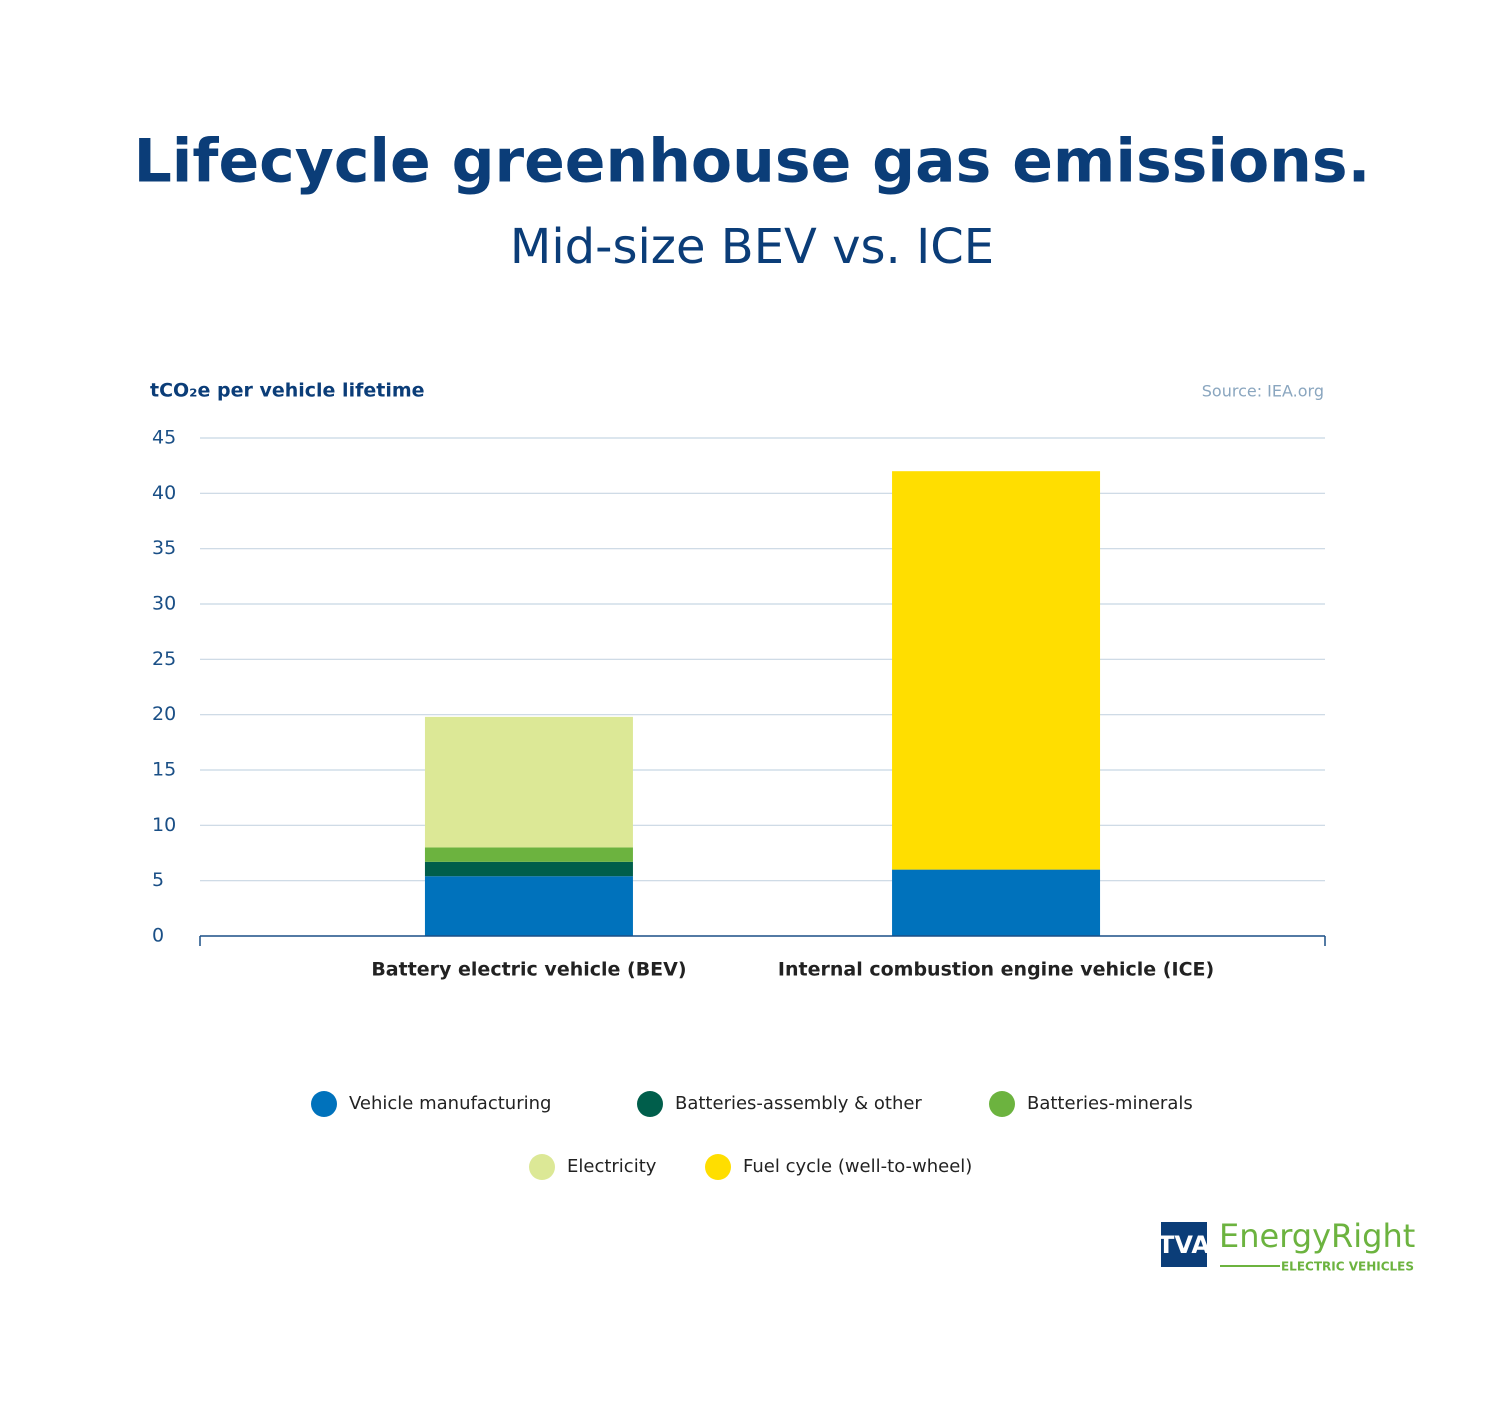 This screenshot has width=1504, height=1410. Describe the element at coordinates (287, 391) in the screenshot. I see `y-axis-label: tCO₂e per vehicle lifetime` at that location.